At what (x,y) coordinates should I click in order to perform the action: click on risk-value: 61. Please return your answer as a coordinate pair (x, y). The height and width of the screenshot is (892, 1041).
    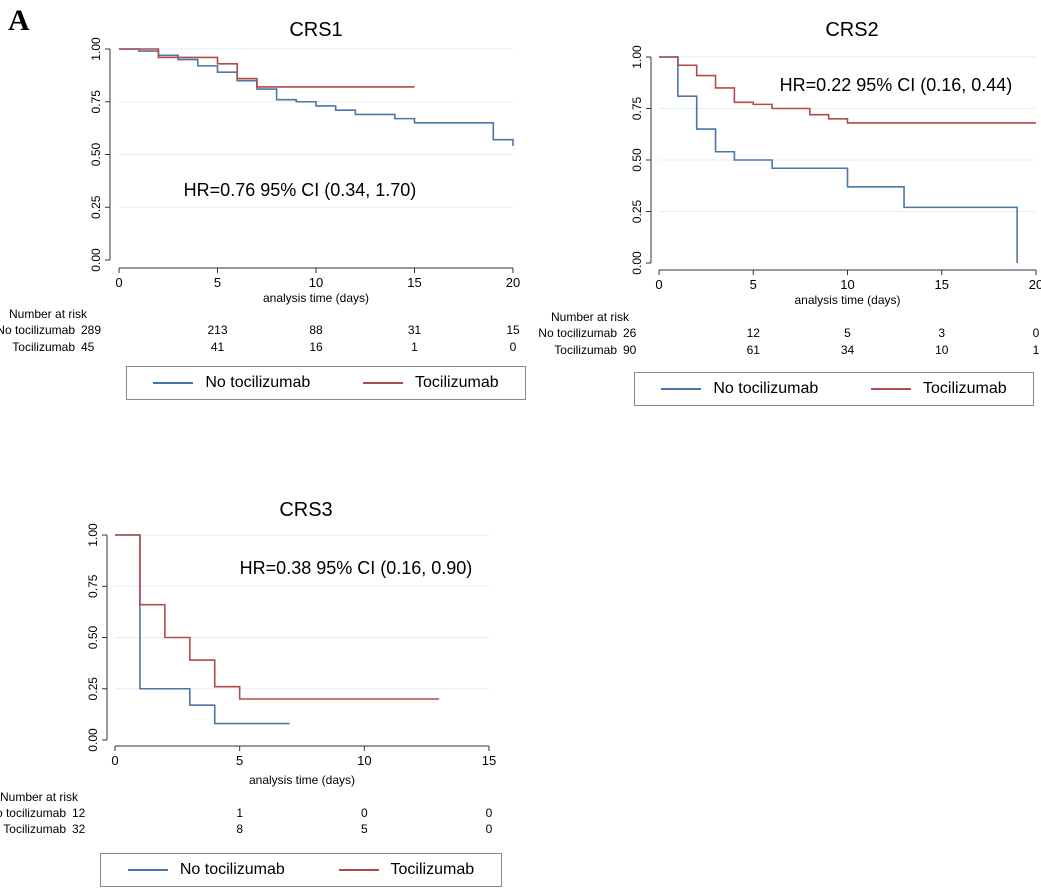
    Looking at the image, I should click on (754, 350).